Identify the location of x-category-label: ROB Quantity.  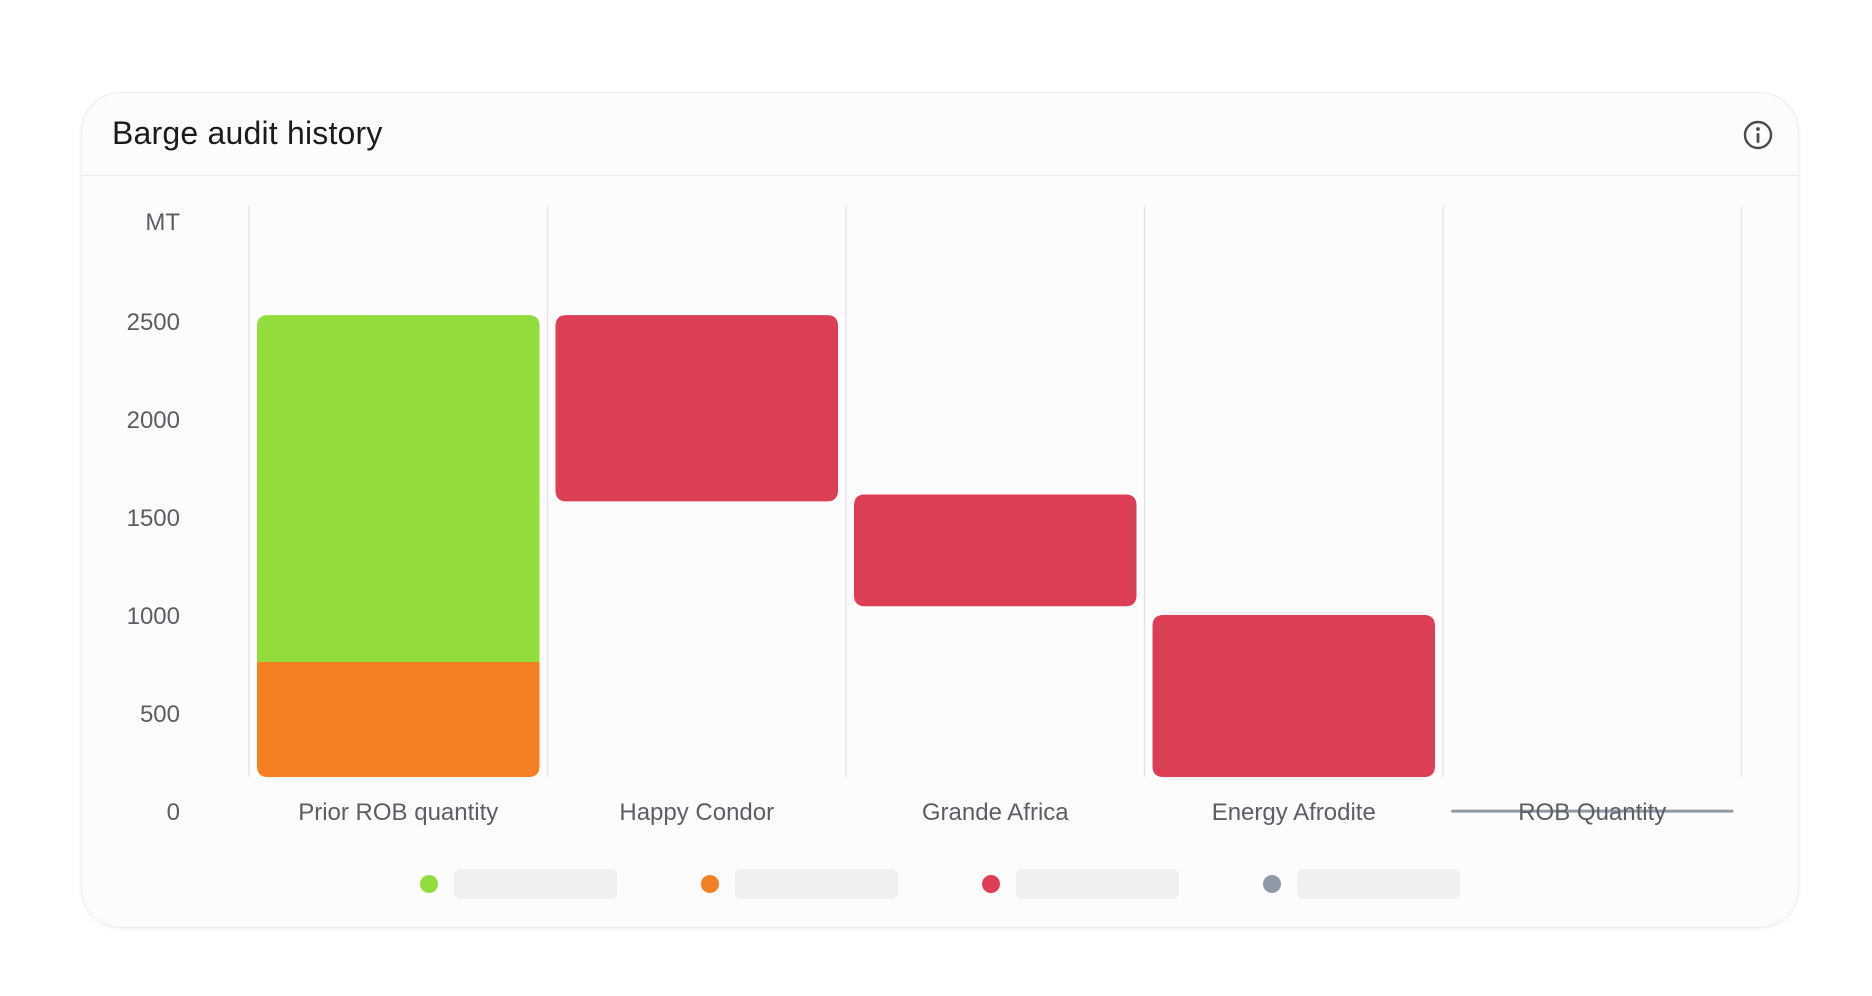
(1592, 812).